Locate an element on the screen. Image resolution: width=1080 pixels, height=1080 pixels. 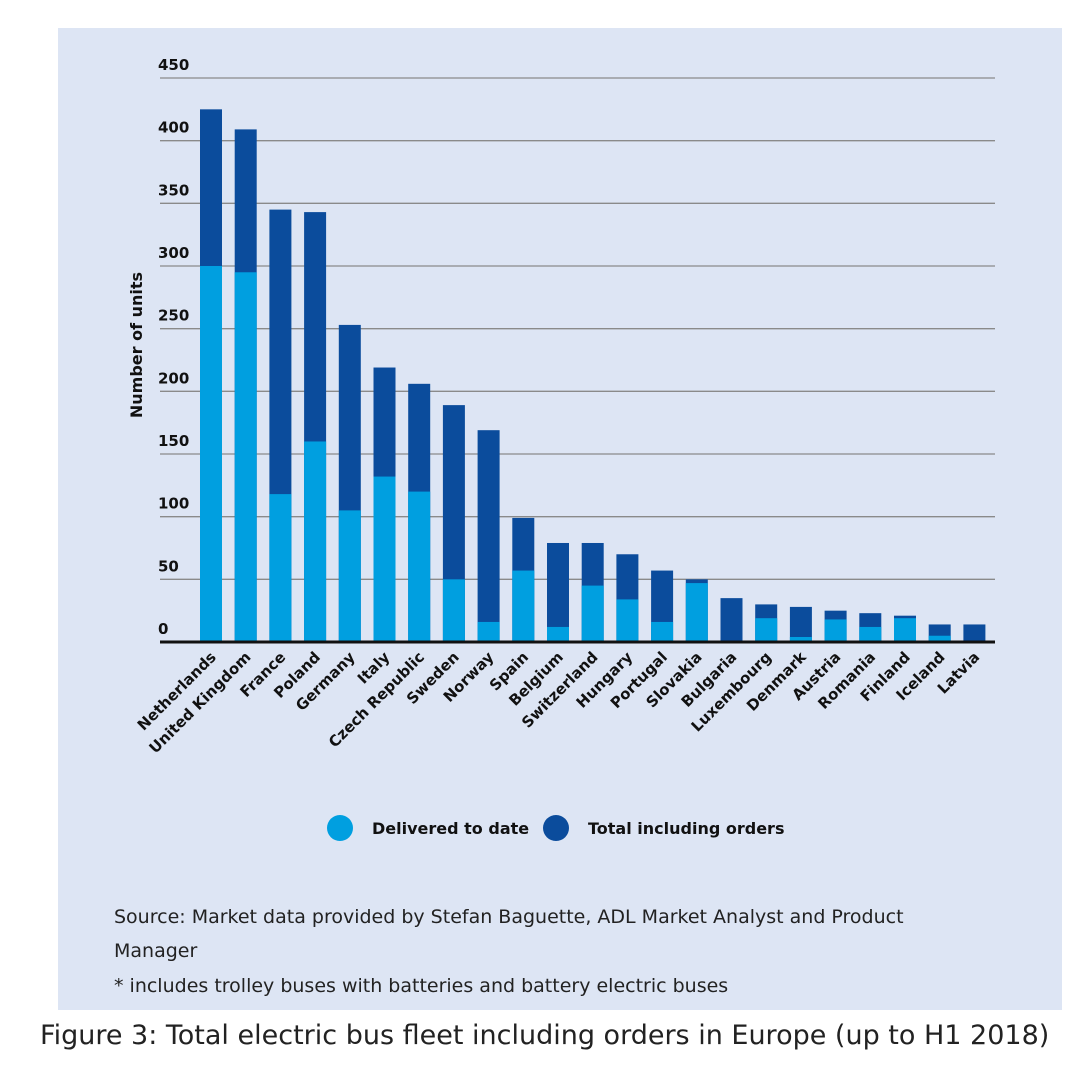
y-axis-label: Number of units is located at coordinates (136, 345).